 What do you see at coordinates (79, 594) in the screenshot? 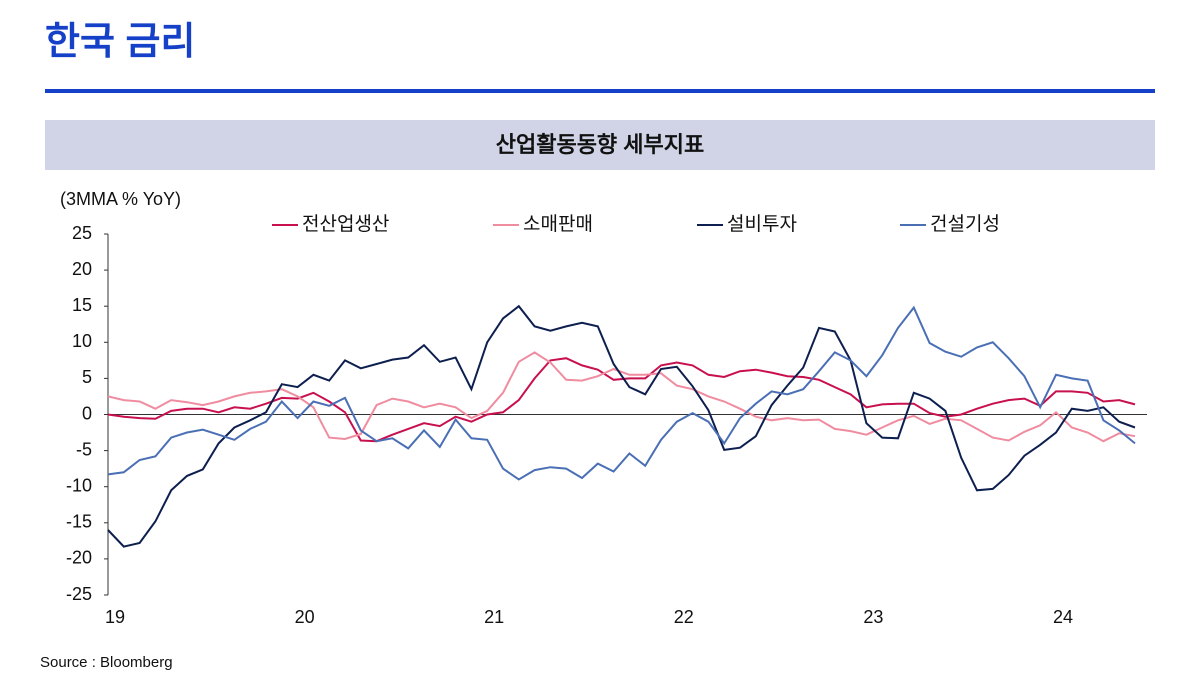
I see `y-tick-label: -25` at bounding box center [79, 594].